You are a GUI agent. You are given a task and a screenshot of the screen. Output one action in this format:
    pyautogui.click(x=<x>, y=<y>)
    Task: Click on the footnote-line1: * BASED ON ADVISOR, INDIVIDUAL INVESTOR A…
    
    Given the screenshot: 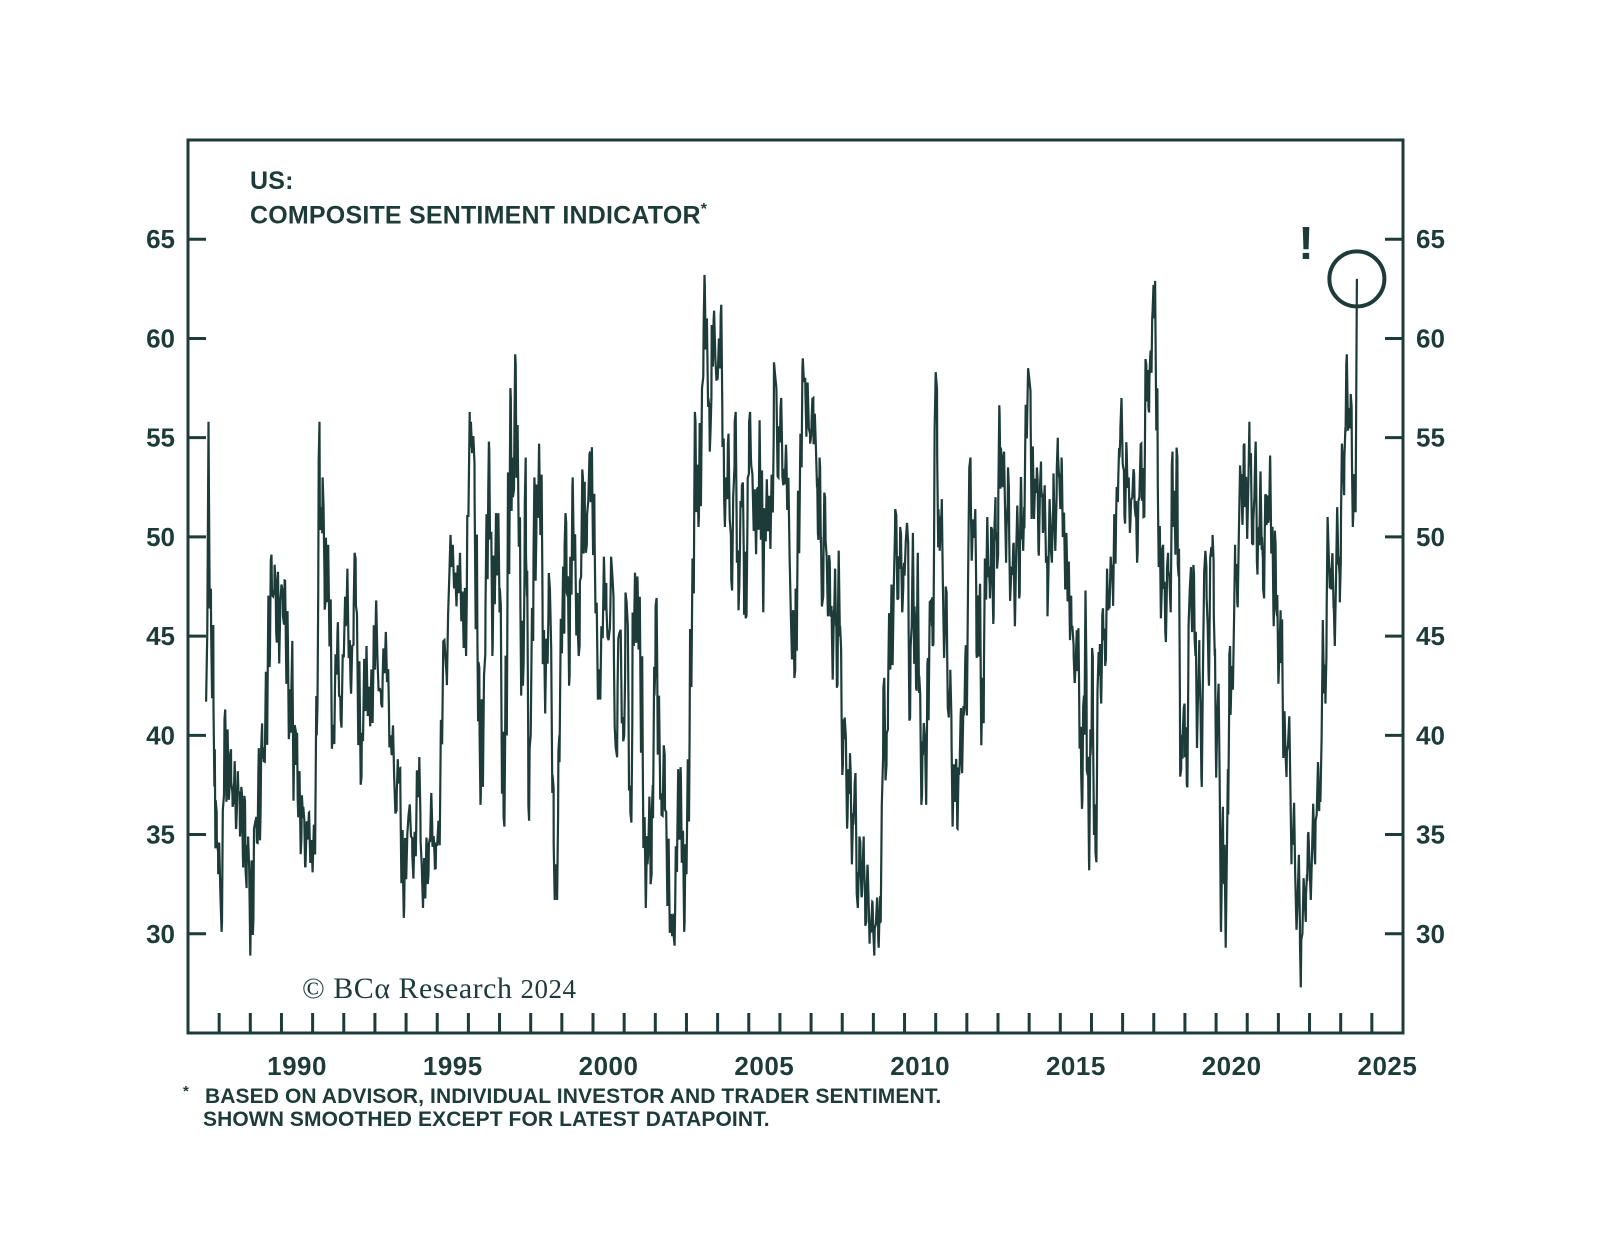 What is the action you would take?
    pyautogui.click(x=562, y=1095)
    